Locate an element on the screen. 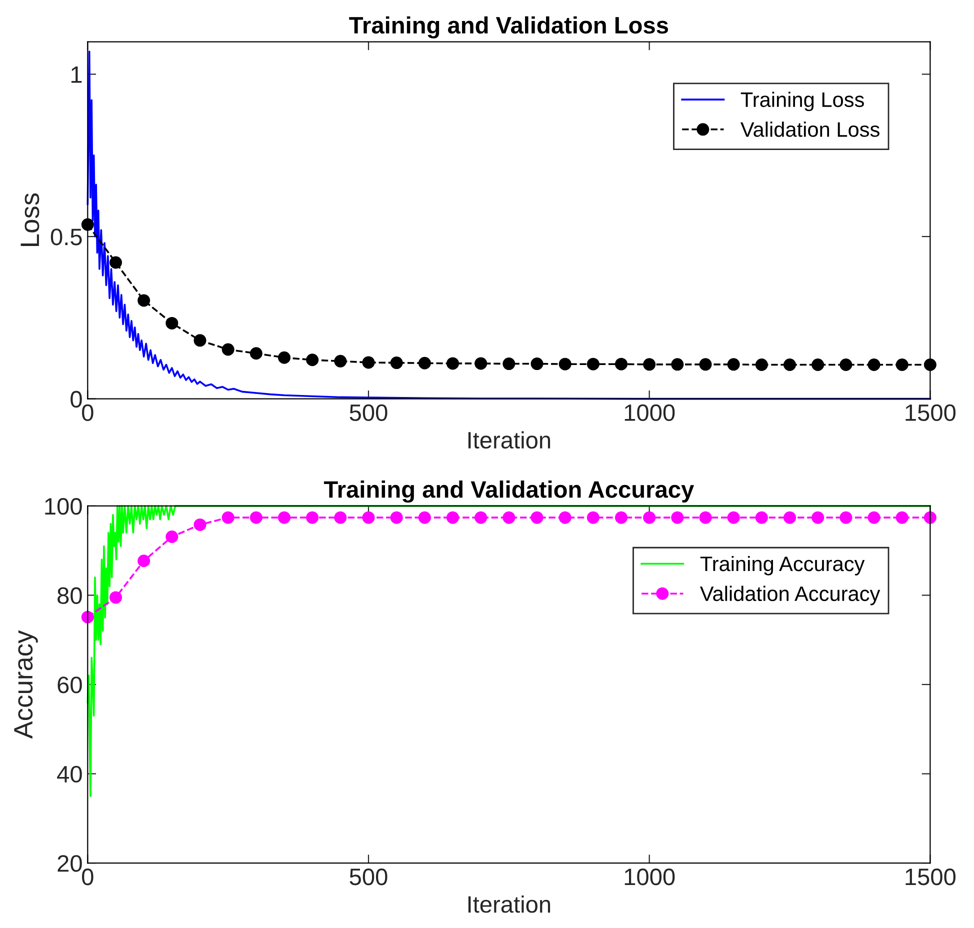  y-tick-label: 1 is located at coordinates (76, 74).